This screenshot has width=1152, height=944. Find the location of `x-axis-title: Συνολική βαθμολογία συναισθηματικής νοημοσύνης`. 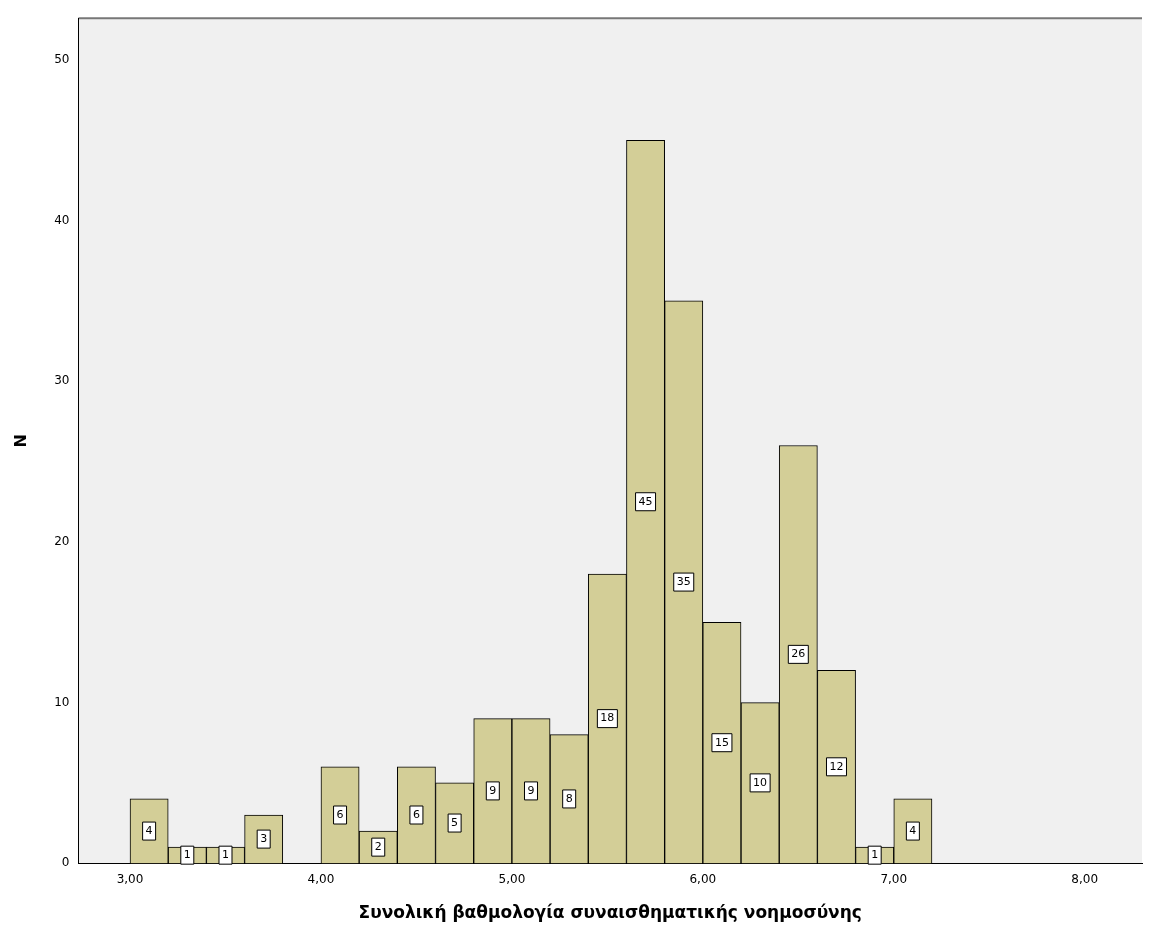

x-axis-title: Συνολική βαθμολογία συναισθηματικής νοημοσύνης is located at coordinates (610, 912).